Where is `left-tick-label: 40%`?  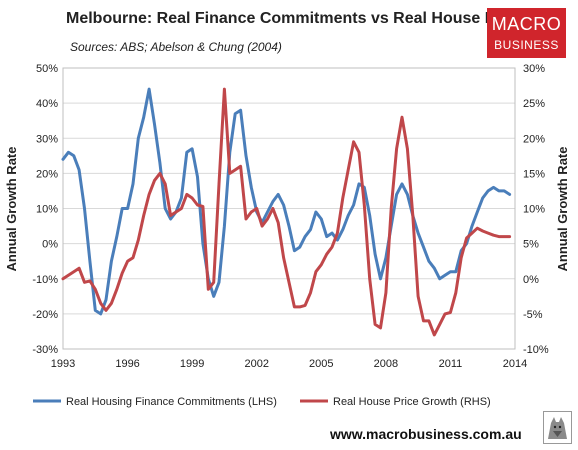 left-tick-label: 40% is located at coordinates (47, 104).